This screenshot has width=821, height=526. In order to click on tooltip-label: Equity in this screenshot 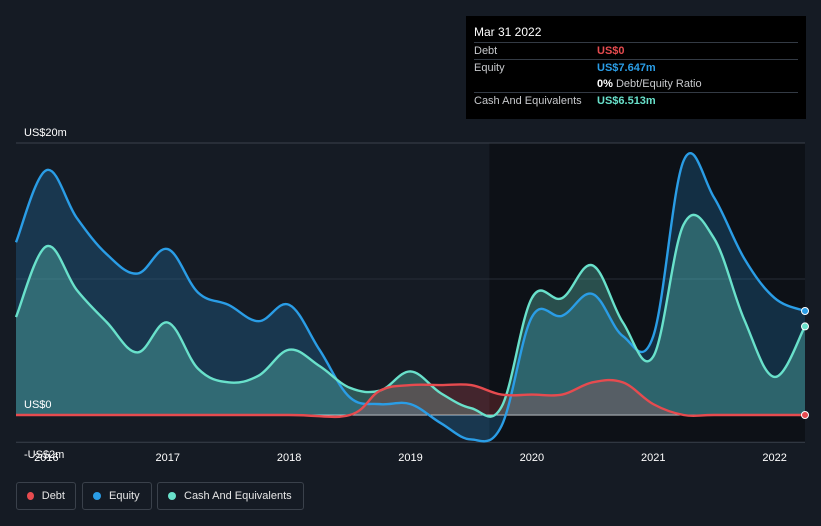, I will do `click(489, 68)`.